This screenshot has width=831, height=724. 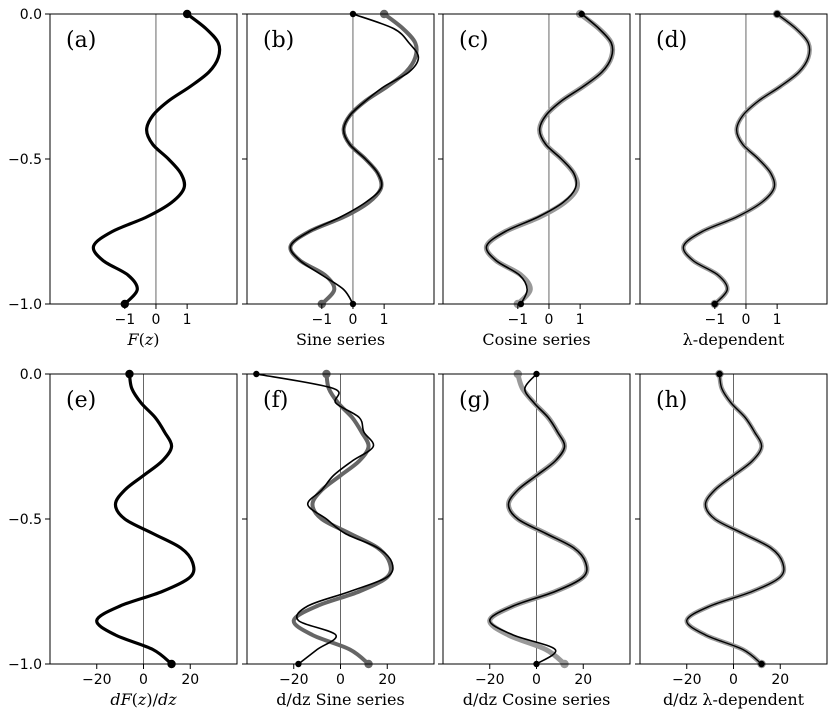 I want to click on x-axis-label: λ-dependent, so click(x=734, y=339).